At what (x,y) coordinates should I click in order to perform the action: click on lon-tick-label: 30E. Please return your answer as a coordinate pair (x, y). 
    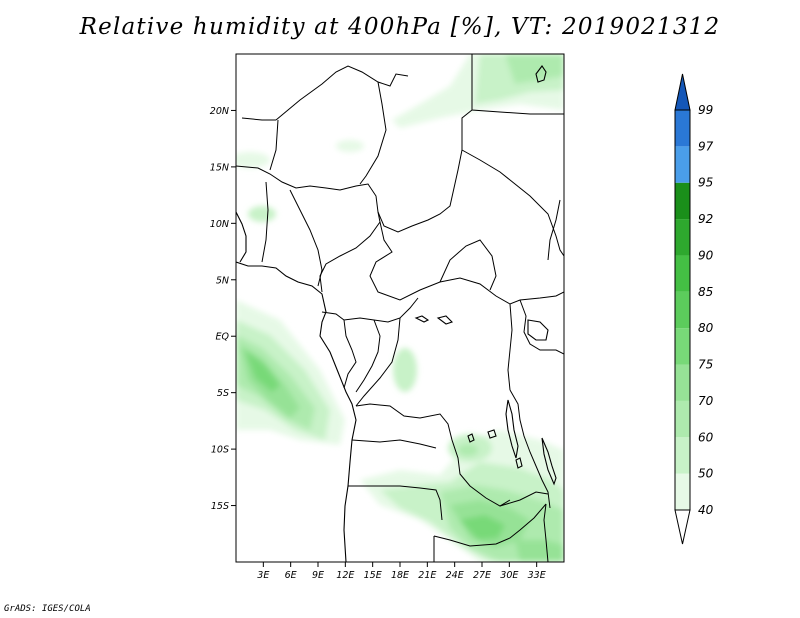
    Looking at the image, I should click on (509, 575).